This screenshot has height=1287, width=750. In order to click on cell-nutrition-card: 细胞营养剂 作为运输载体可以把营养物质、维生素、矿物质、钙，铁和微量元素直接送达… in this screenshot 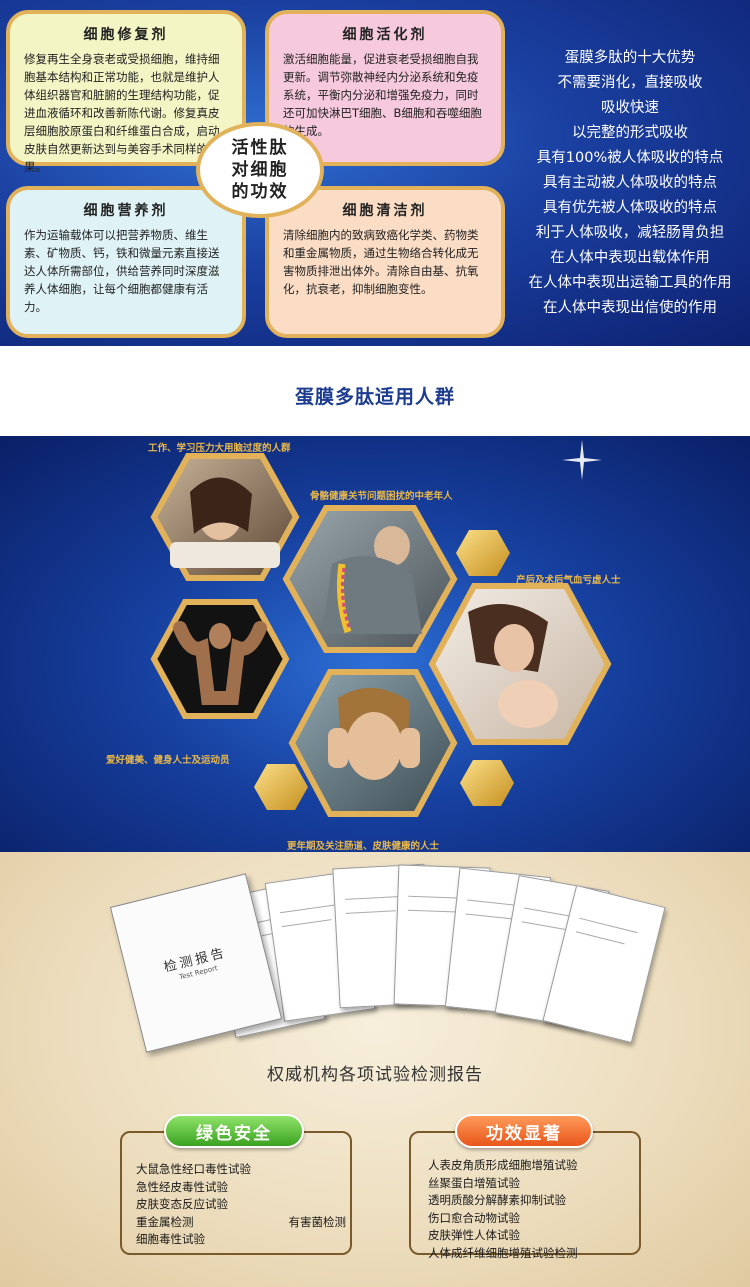, I will do `click(126, 262)`.